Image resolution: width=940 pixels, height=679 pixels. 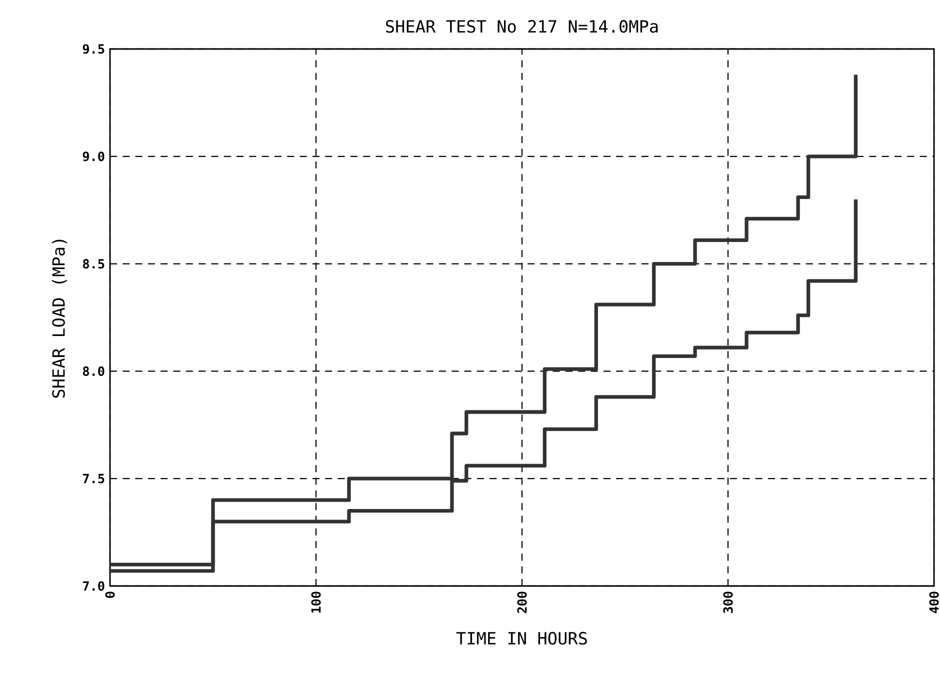 I want to click on x-tick-label: 400, so click(x=934, y=603).